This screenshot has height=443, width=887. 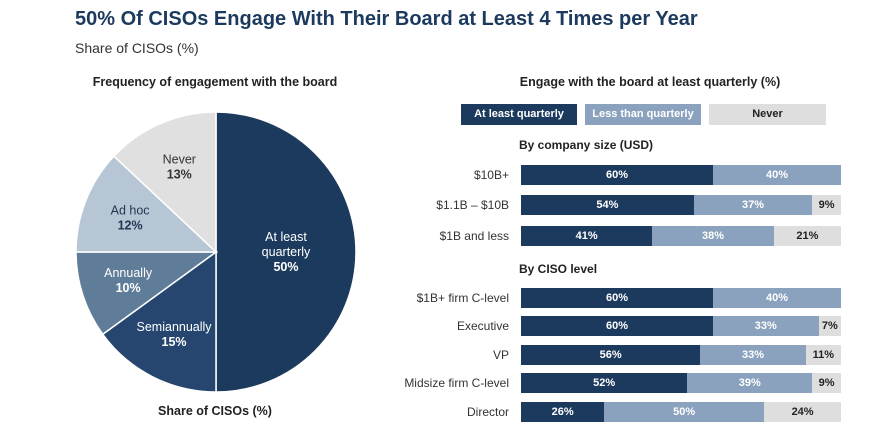 I want to click on pie-label-never: Never 13%, so click(x=179, y=167).